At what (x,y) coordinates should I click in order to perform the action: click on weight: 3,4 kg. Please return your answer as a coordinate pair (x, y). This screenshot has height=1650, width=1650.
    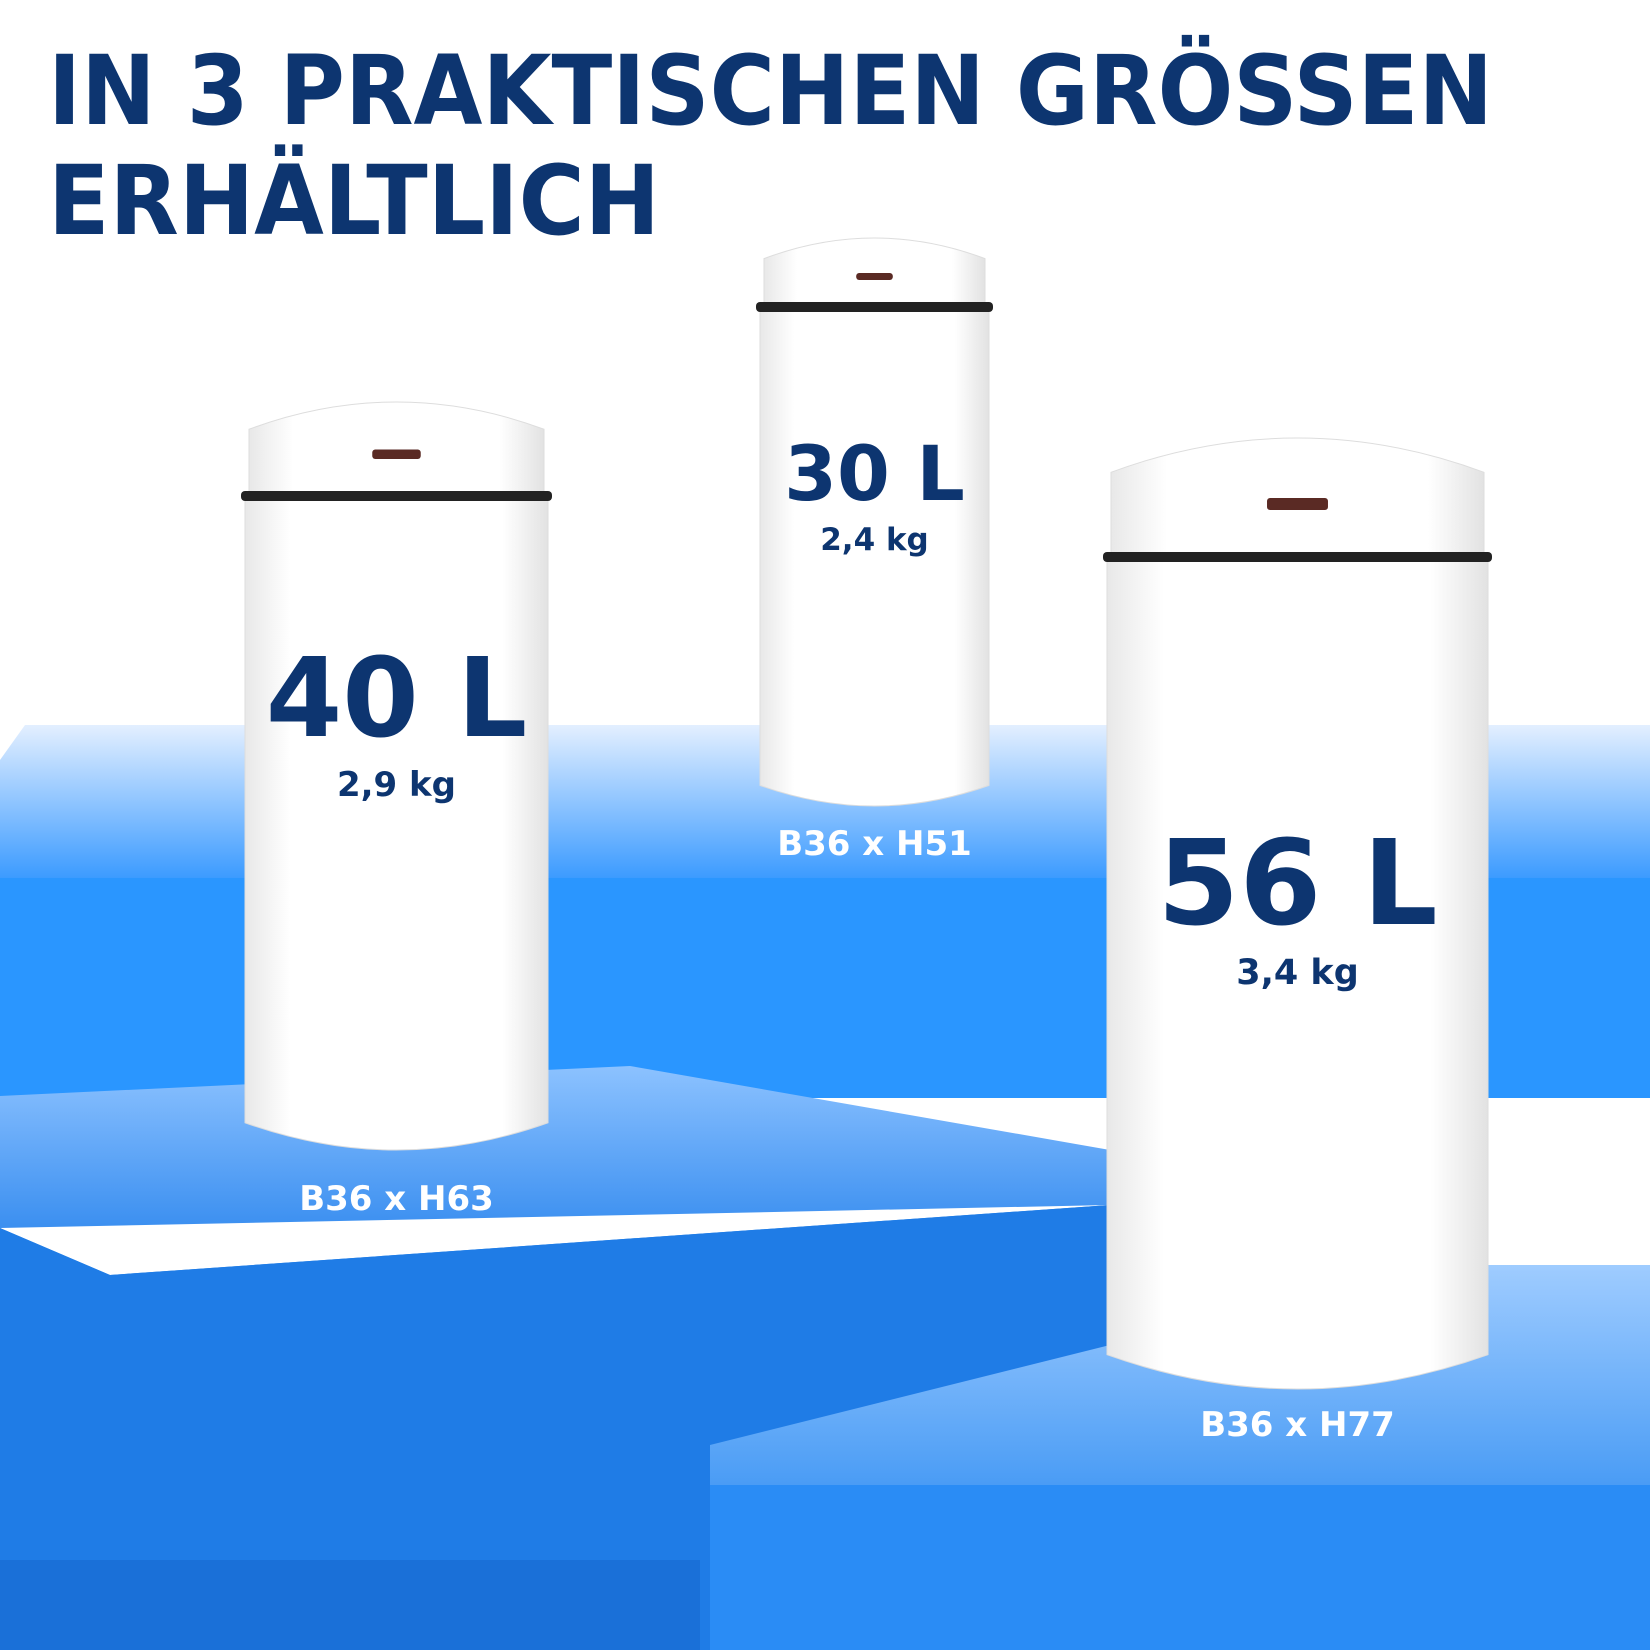
    Looking at the image, I should click on (1297, 973).